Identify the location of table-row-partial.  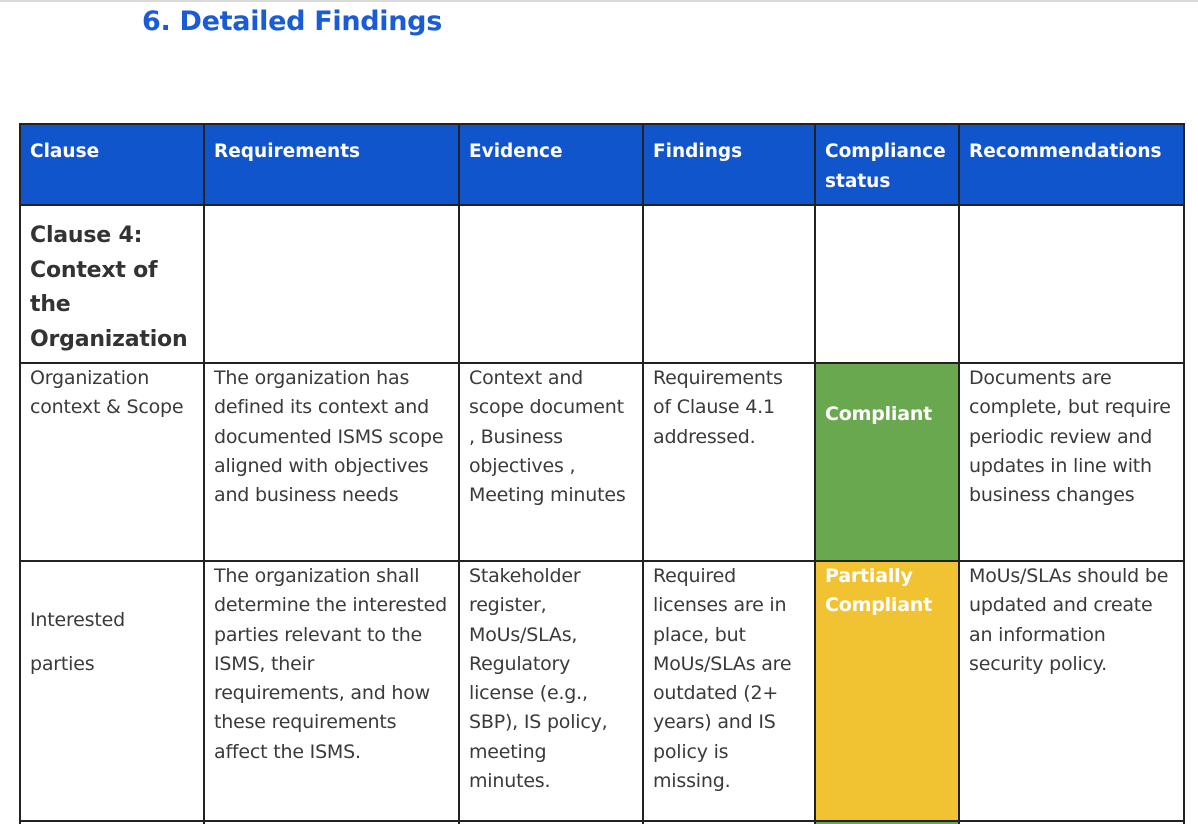
(602, 822).